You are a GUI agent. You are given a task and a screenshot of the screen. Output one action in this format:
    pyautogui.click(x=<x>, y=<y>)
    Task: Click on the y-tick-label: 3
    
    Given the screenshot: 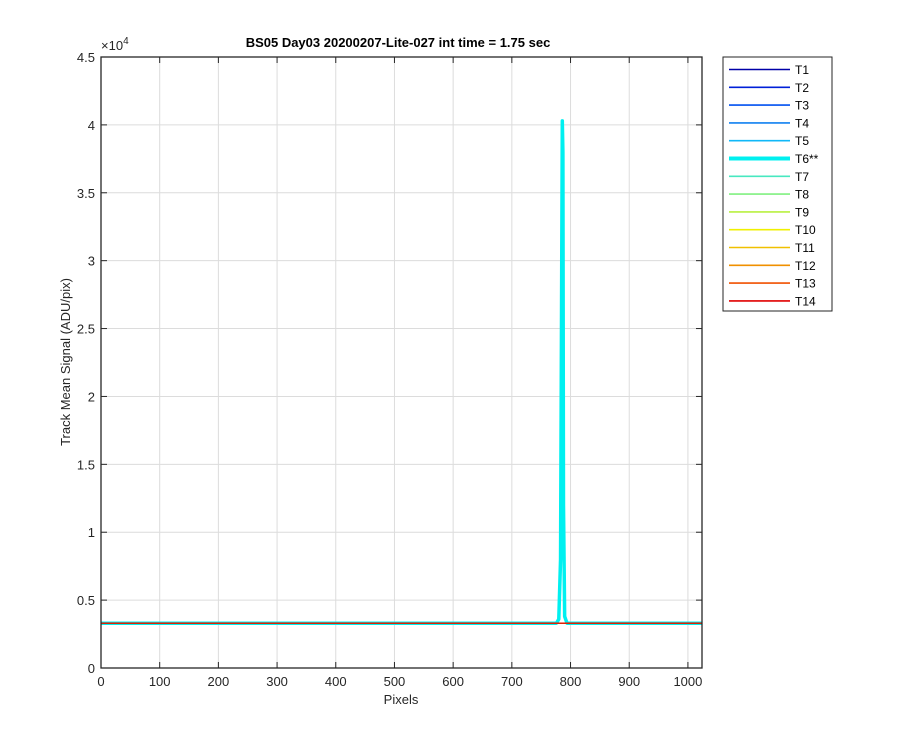 What is the action you would take?
    pyautogui.click(x=91, y=261)
    